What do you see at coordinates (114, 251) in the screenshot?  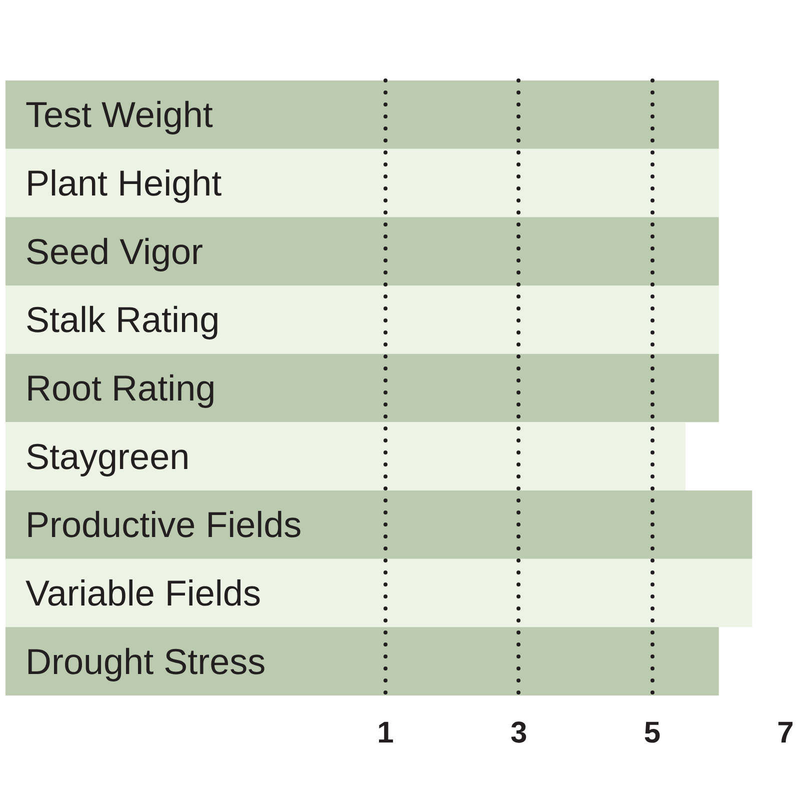 I see `y-tick-label: Seed Vigor` at bounding box center [114, 251].